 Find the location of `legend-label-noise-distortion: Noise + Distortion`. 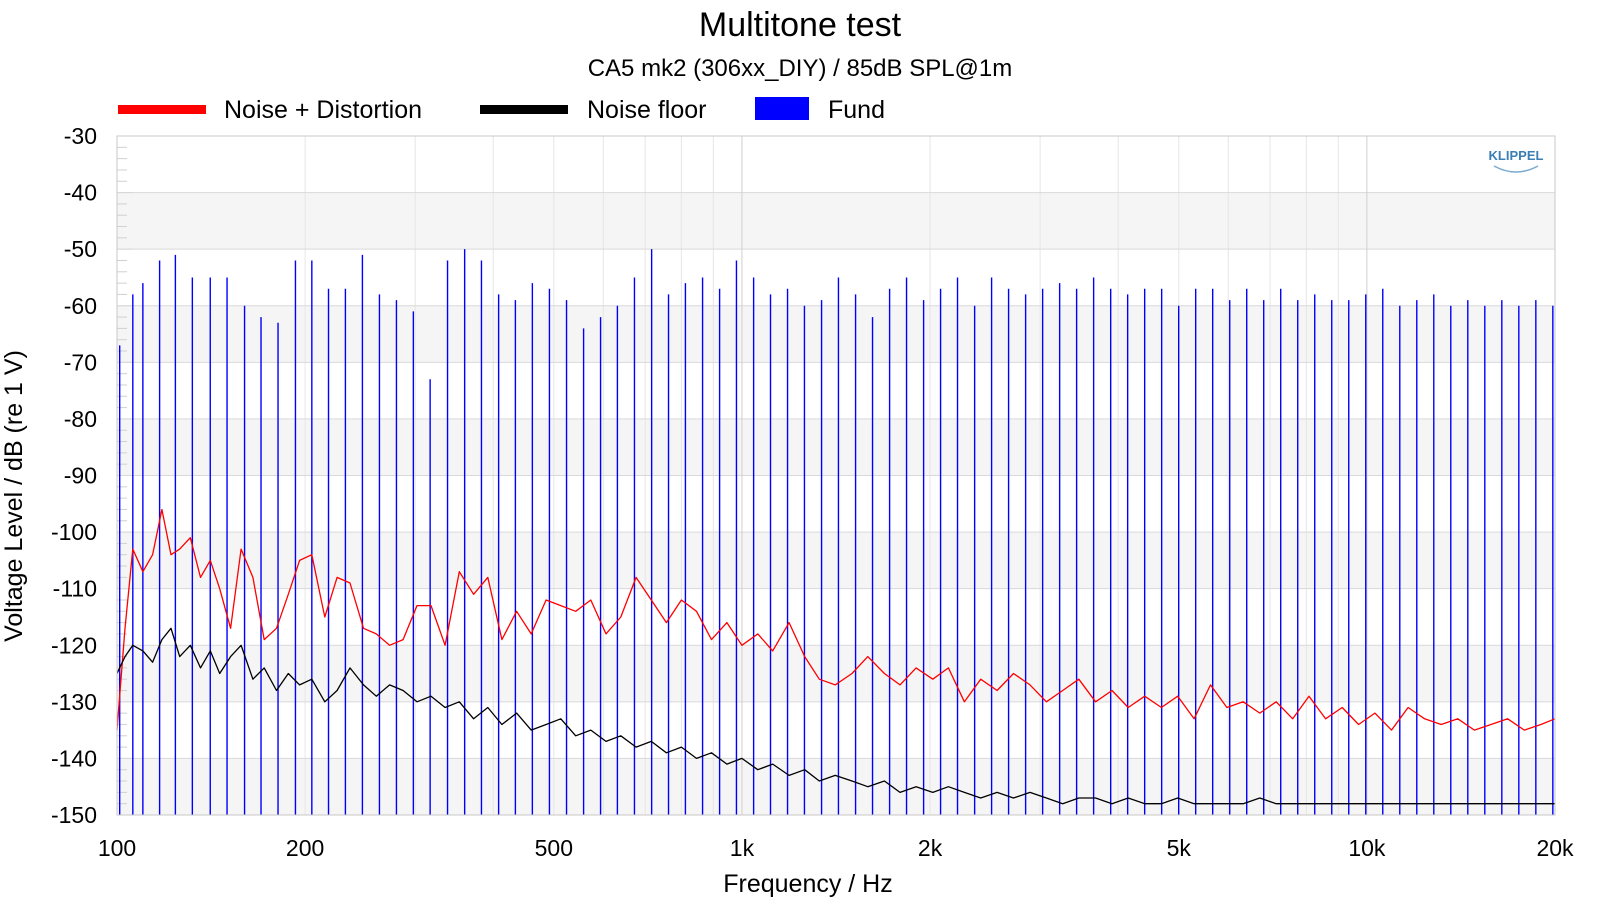

legend-label-noise-distortion: Noise + Distortion is located at coordinates (323, 110).